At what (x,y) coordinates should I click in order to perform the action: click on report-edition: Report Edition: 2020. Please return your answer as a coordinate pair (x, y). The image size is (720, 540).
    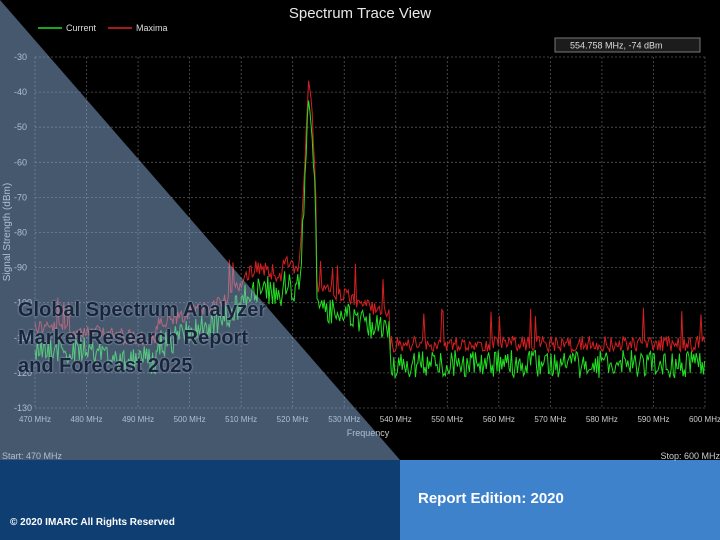
    Looking at the image, I should click on (491, 498).